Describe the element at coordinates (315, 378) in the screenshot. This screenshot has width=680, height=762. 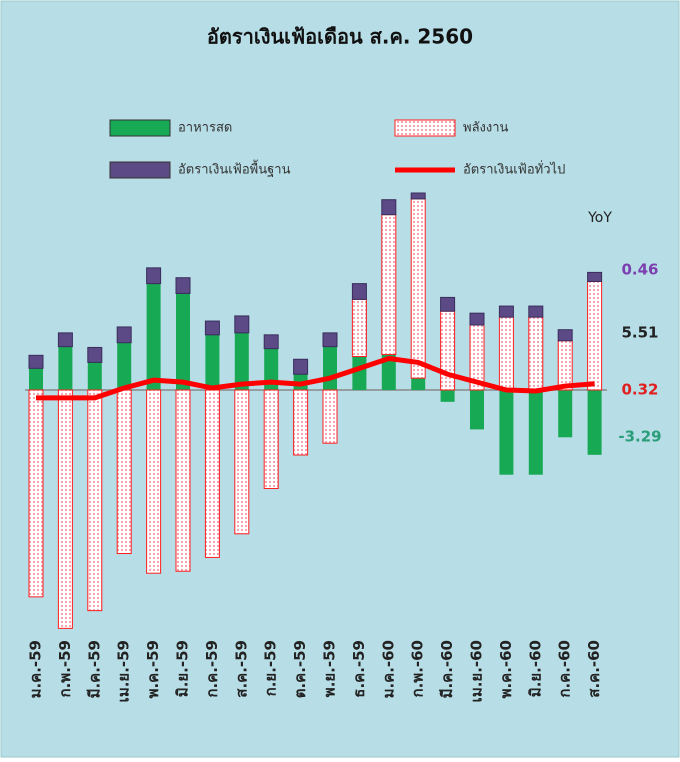
I see `line-series` at that location.